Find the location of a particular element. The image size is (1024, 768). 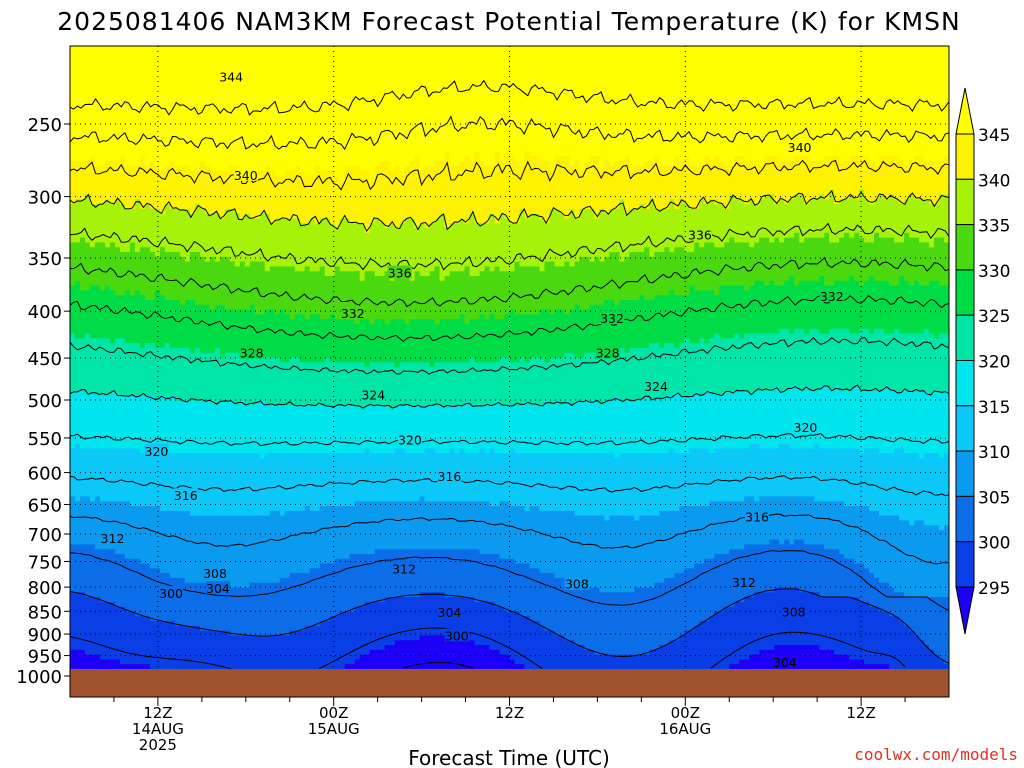

contour-label-text: 328 is located at coordinates (252, 353).